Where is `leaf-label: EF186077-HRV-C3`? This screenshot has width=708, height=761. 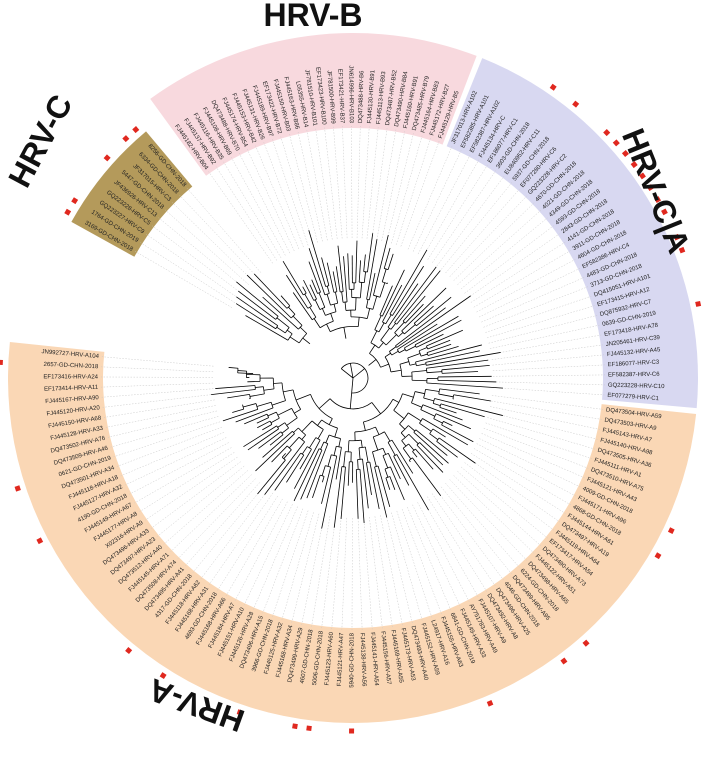
leaf-label: EF186077-HRV-C3 is located at coordinates (634, 364).